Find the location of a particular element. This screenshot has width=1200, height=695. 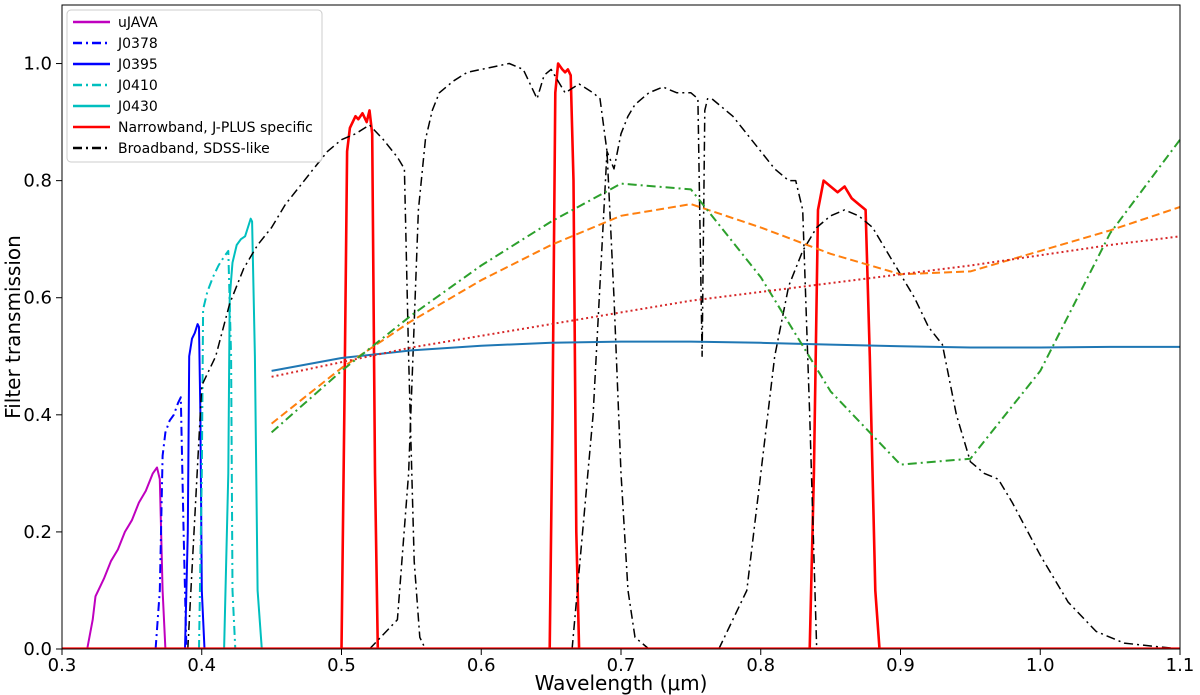

series-line-solid-blue-unlabeled is located at coordinates (725, 356).